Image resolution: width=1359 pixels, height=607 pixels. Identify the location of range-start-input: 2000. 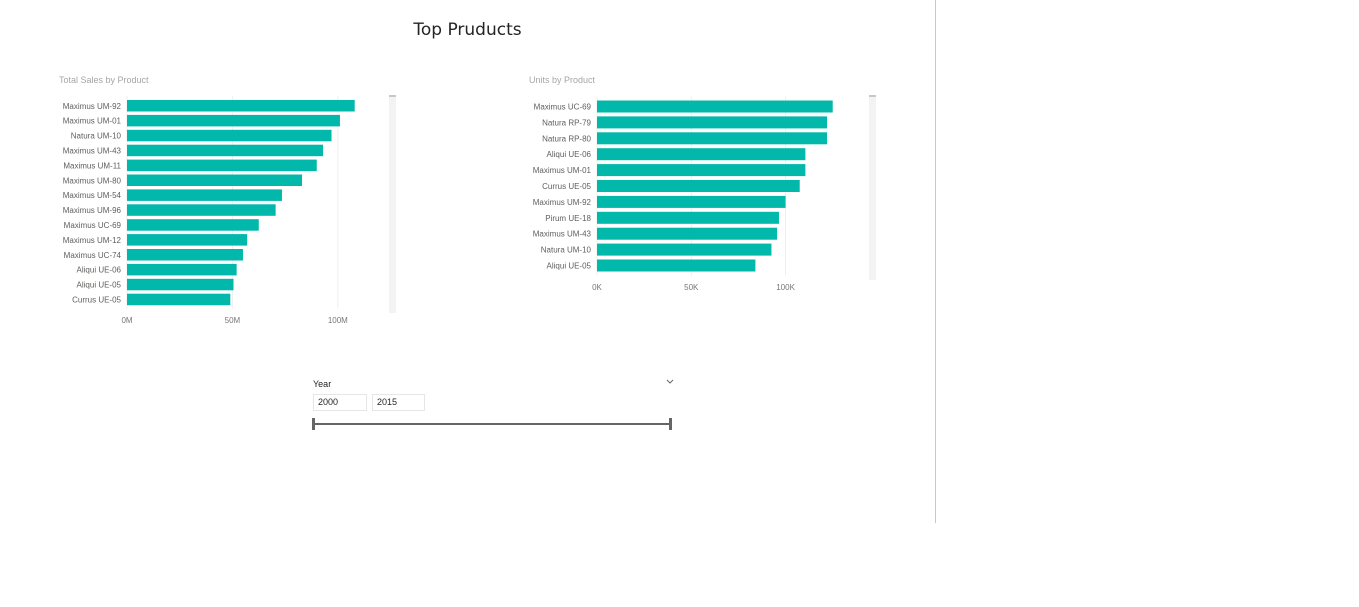
(340, 402).